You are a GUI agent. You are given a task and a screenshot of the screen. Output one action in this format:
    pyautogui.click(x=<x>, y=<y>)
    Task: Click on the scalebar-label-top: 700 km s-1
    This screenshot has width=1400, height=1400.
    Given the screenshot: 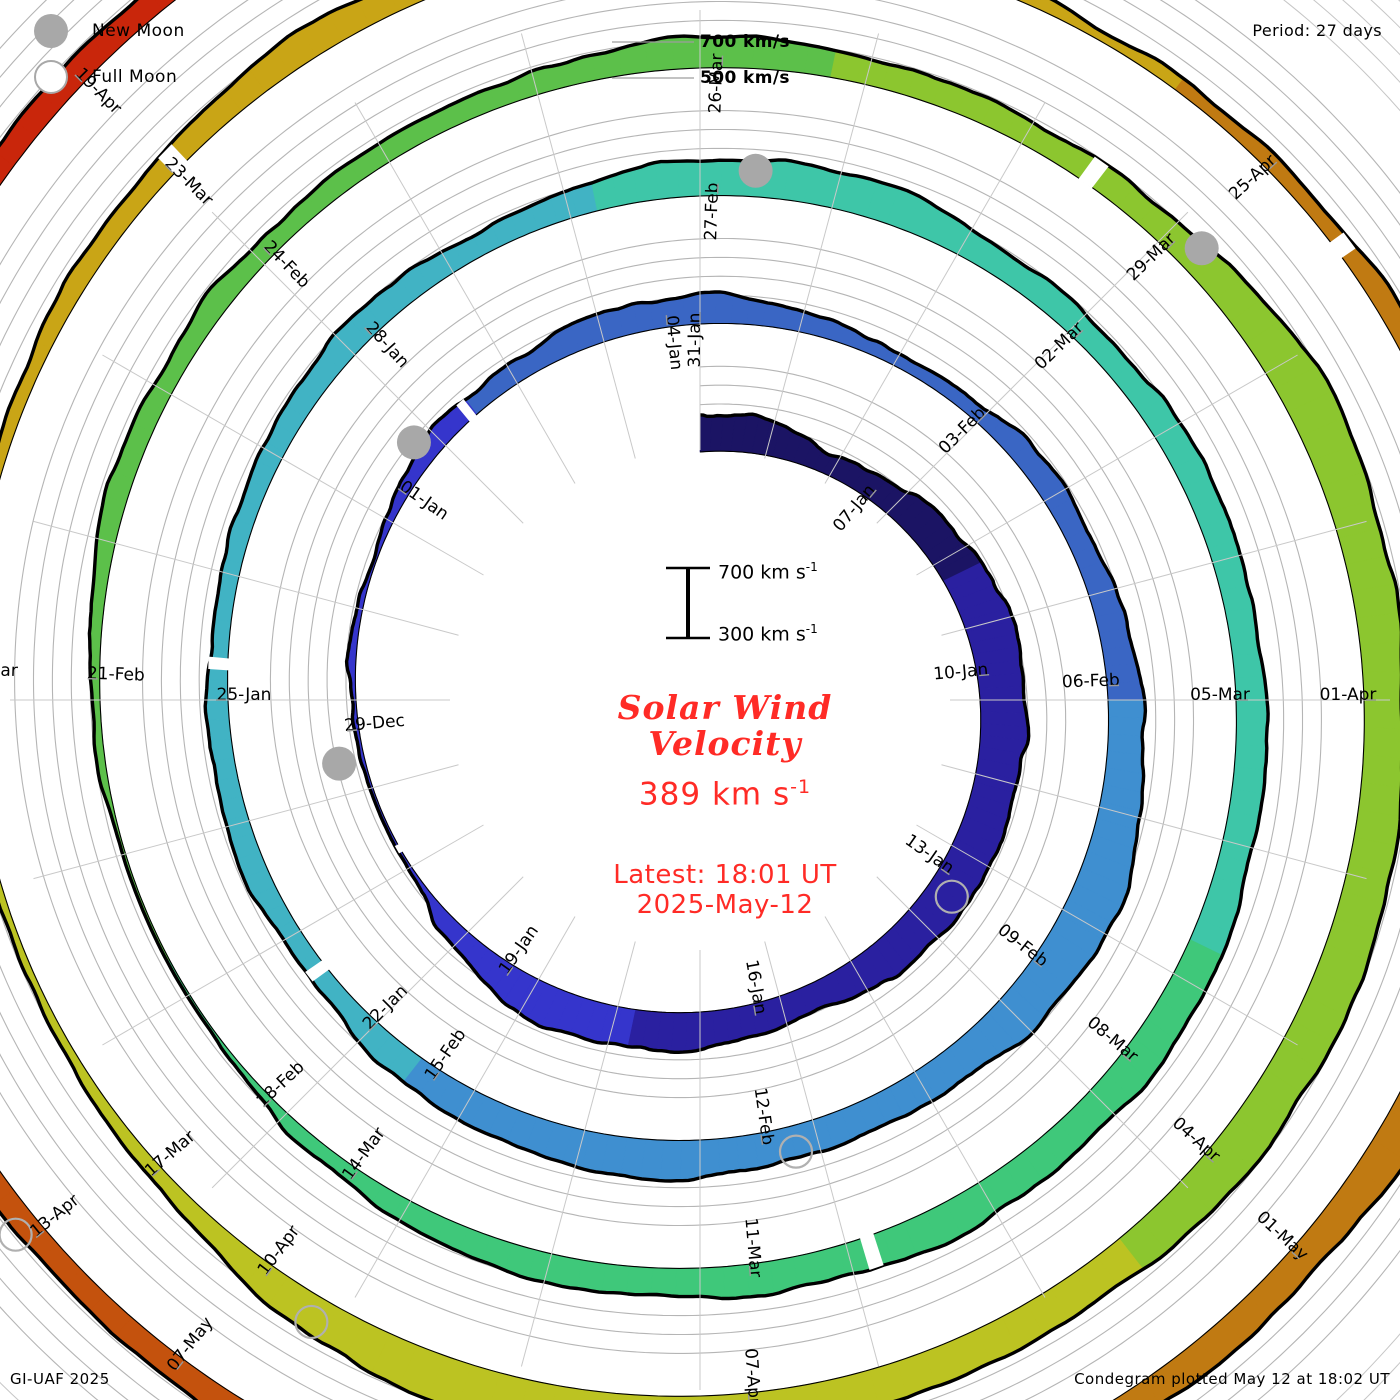 What is the action you would take?
    pyautogui.click(x=768, y=571)
    